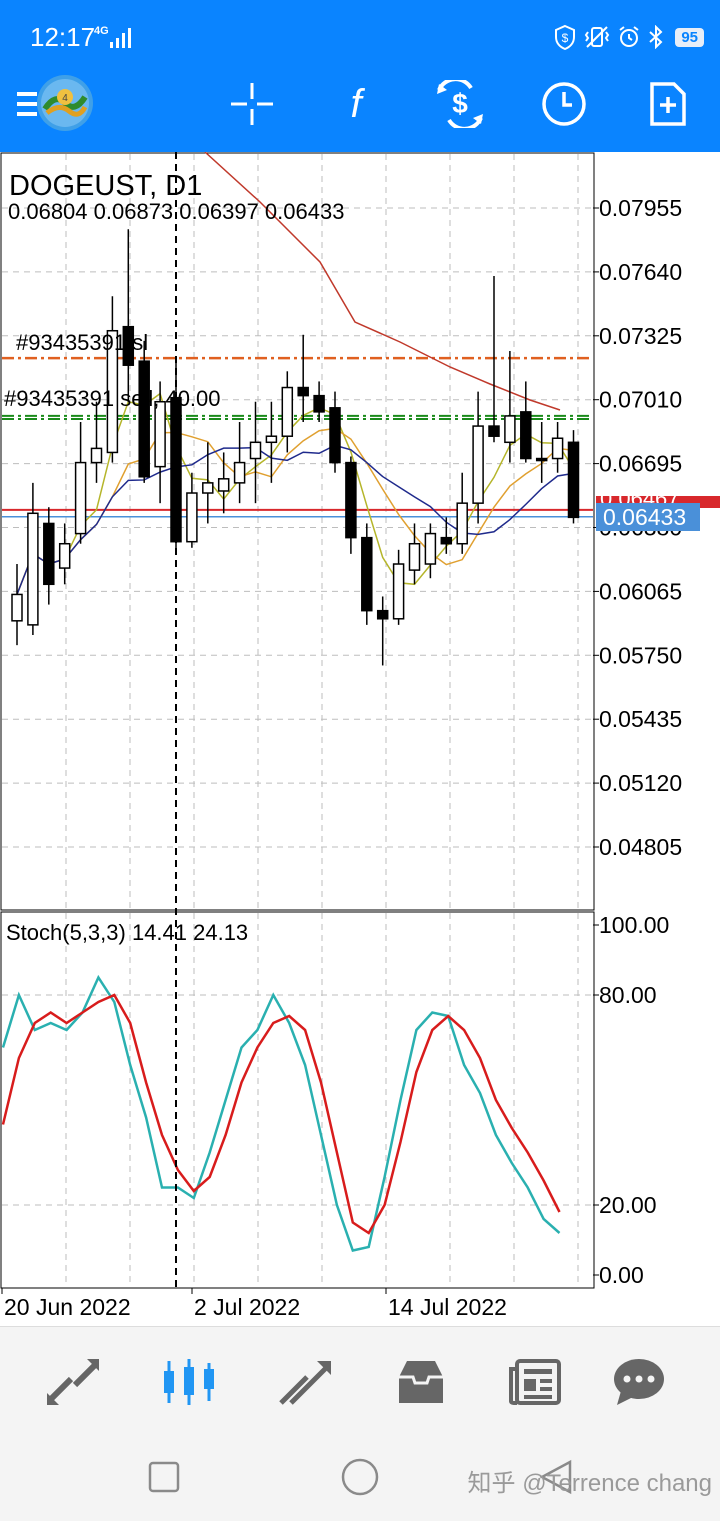 The image size is (720, 1521). Describe the element at coordinates (63, 37) in the screenshot. I see `status-time: 12:17` at that location.